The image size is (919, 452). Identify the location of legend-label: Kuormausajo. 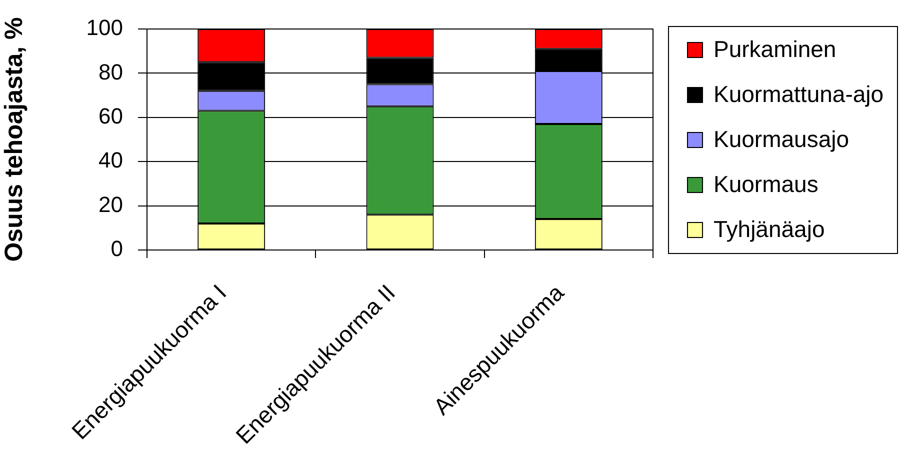
(782, 139).